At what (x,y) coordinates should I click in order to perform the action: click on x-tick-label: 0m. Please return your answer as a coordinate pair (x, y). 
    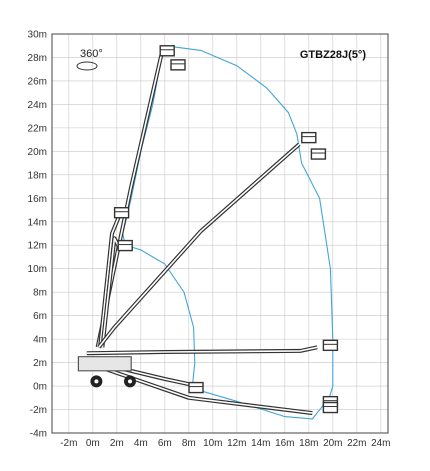
    Looking at the image, I should click on (93, 443).